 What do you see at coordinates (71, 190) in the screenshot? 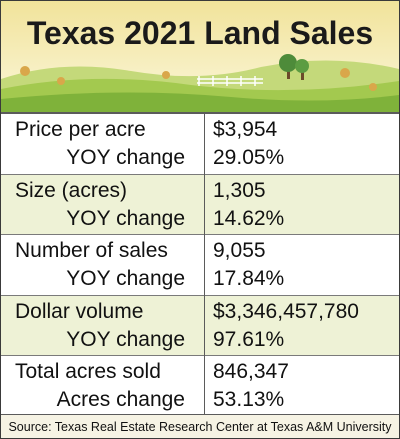
I see `row-label: Size (acres)` at bounding box center [71, 190].